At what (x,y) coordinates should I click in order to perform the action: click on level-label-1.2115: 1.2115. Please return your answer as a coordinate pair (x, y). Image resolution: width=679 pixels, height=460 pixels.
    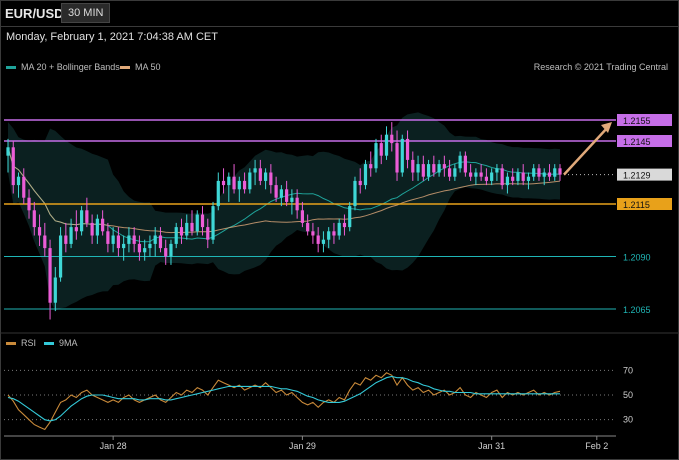
    Looking at the image, I should click on (636, 205).